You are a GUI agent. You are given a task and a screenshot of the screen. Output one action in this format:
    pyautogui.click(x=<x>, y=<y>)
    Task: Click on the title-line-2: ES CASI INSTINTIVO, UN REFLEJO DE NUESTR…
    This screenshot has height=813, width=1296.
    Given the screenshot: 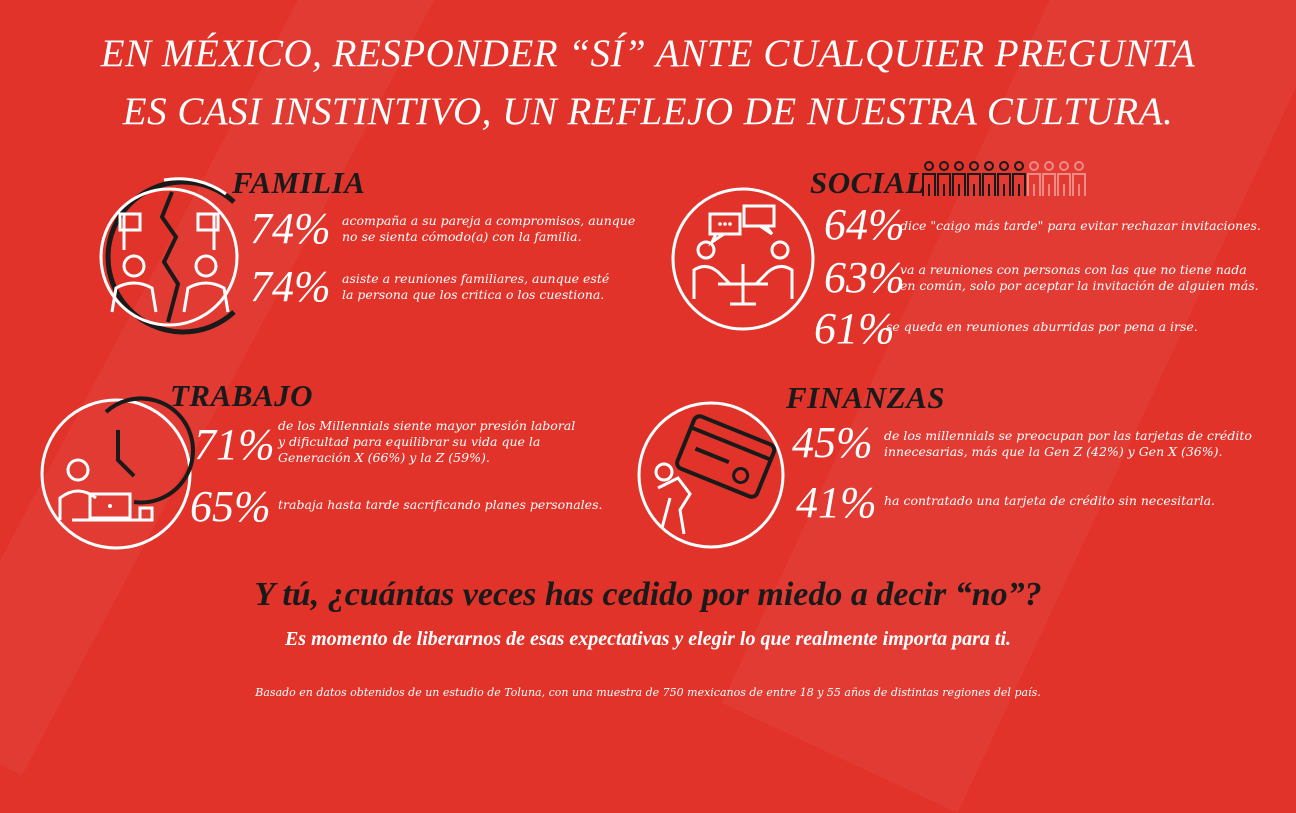 What is the action you would take?
    pyautogui.click(x=648, y=111)
    